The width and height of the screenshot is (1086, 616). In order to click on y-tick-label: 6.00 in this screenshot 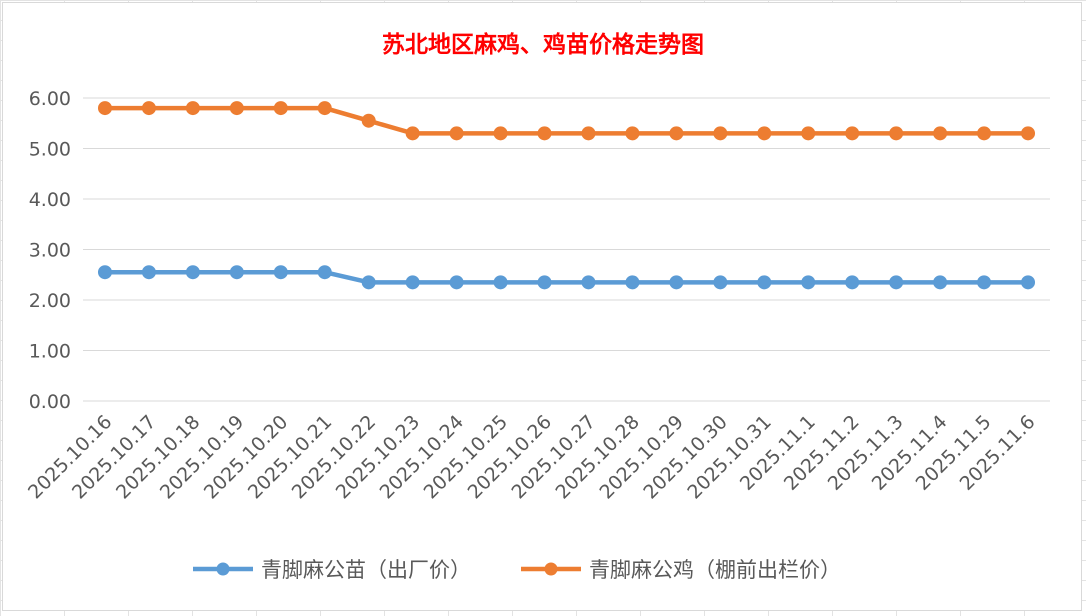, I will do `click(50, 99)`.